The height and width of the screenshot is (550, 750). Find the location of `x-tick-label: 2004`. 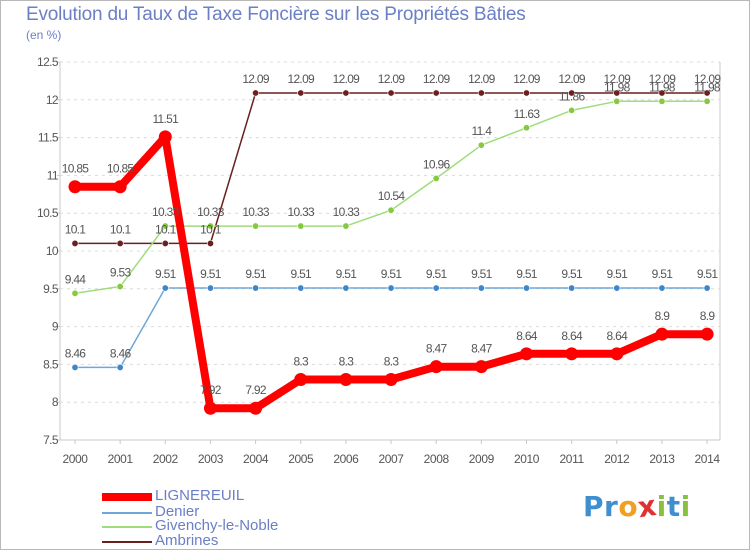

x-tick-label: 2004 is located at coordinates (256, 459).